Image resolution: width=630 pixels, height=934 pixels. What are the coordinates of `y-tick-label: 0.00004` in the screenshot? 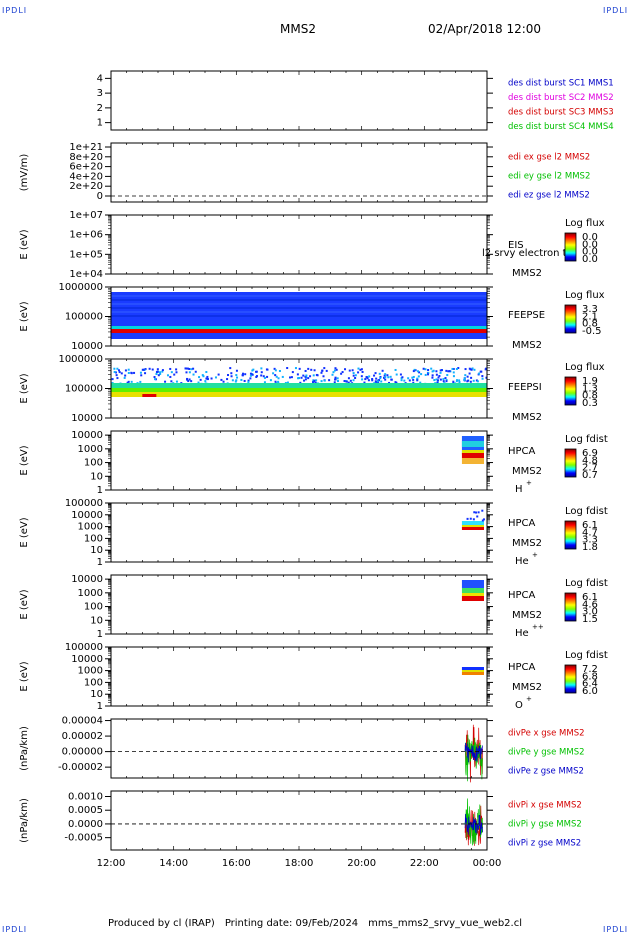 It's located at (82, 721).